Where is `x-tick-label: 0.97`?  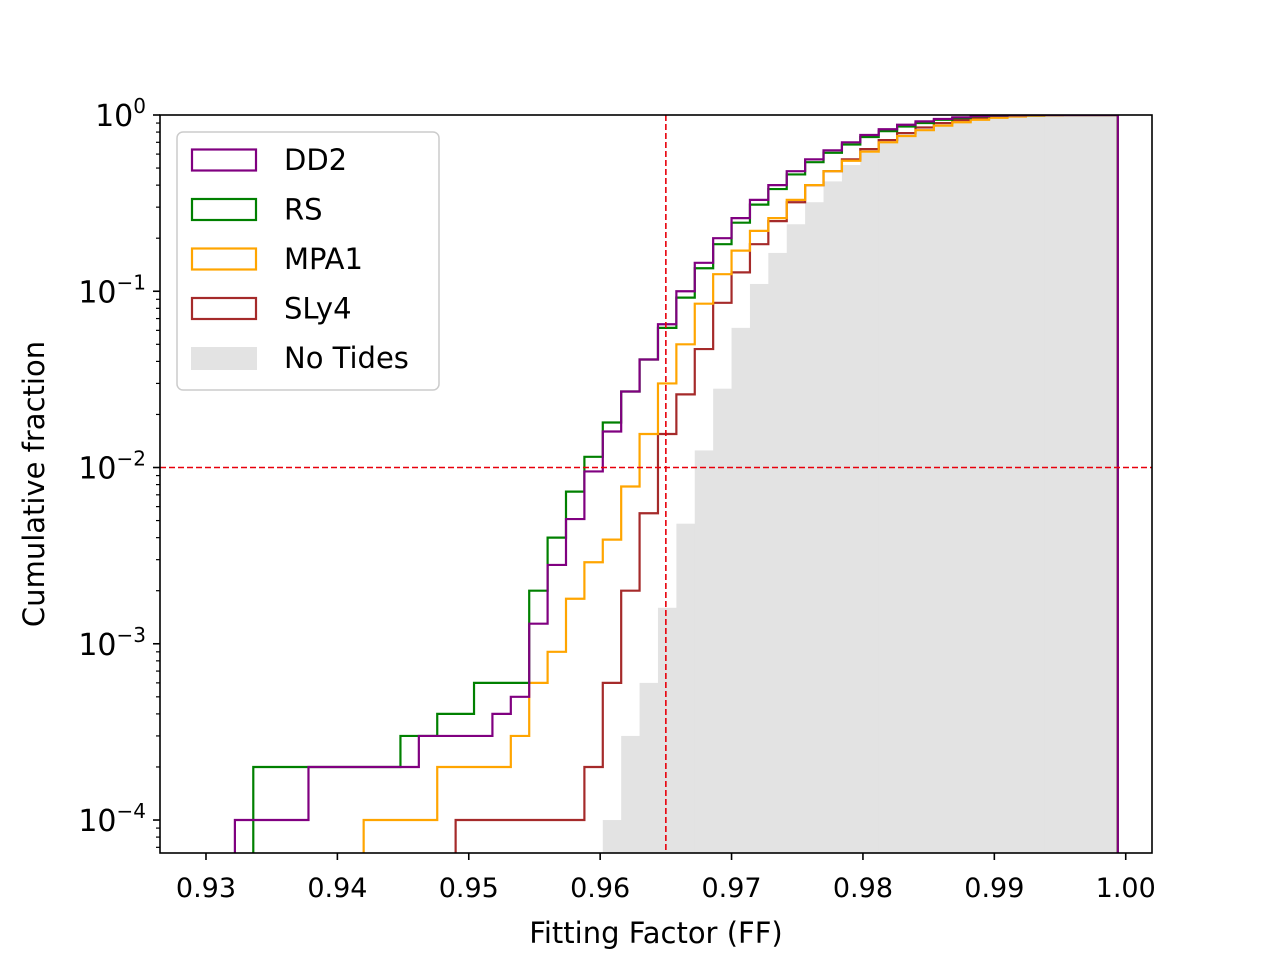
x-tick-label: 0.97 is located at coordinates (731, 888).